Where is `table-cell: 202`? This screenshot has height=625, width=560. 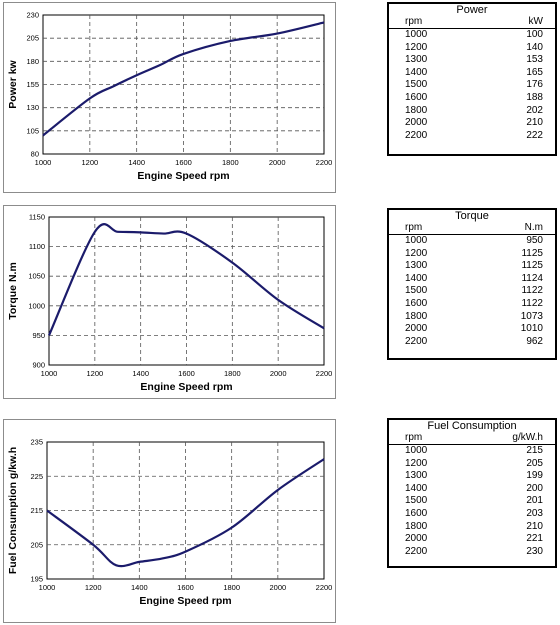 table-cell: 202 is located at coordinates (534, 110).